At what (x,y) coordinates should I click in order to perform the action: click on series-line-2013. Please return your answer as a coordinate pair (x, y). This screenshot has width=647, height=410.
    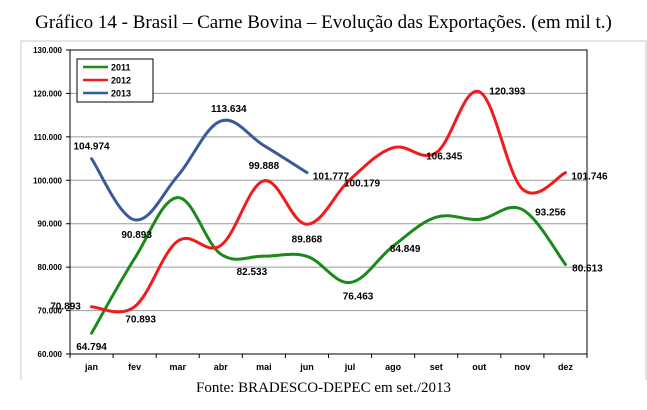
    Looking at the image, I should click on (199, 170).